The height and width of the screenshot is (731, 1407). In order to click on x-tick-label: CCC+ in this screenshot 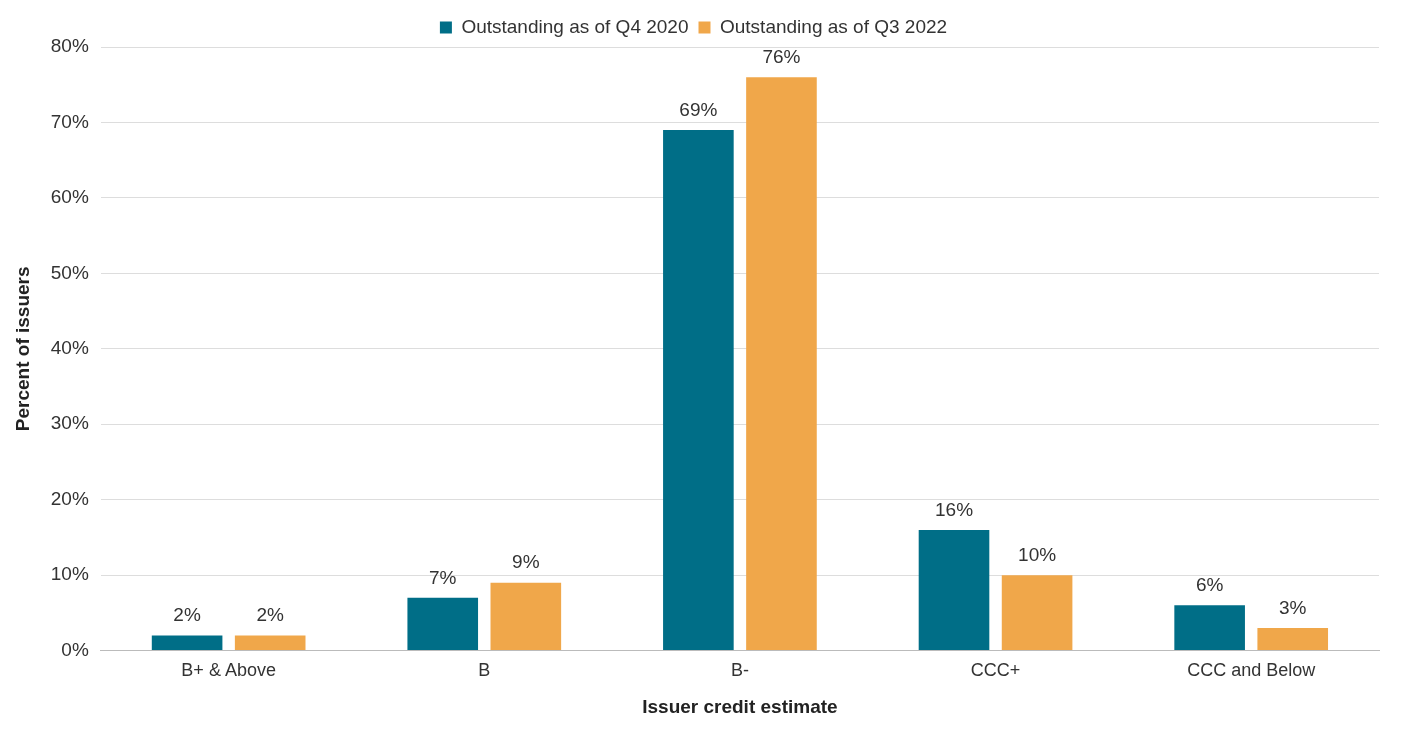, I will do `click(995, 670)`.